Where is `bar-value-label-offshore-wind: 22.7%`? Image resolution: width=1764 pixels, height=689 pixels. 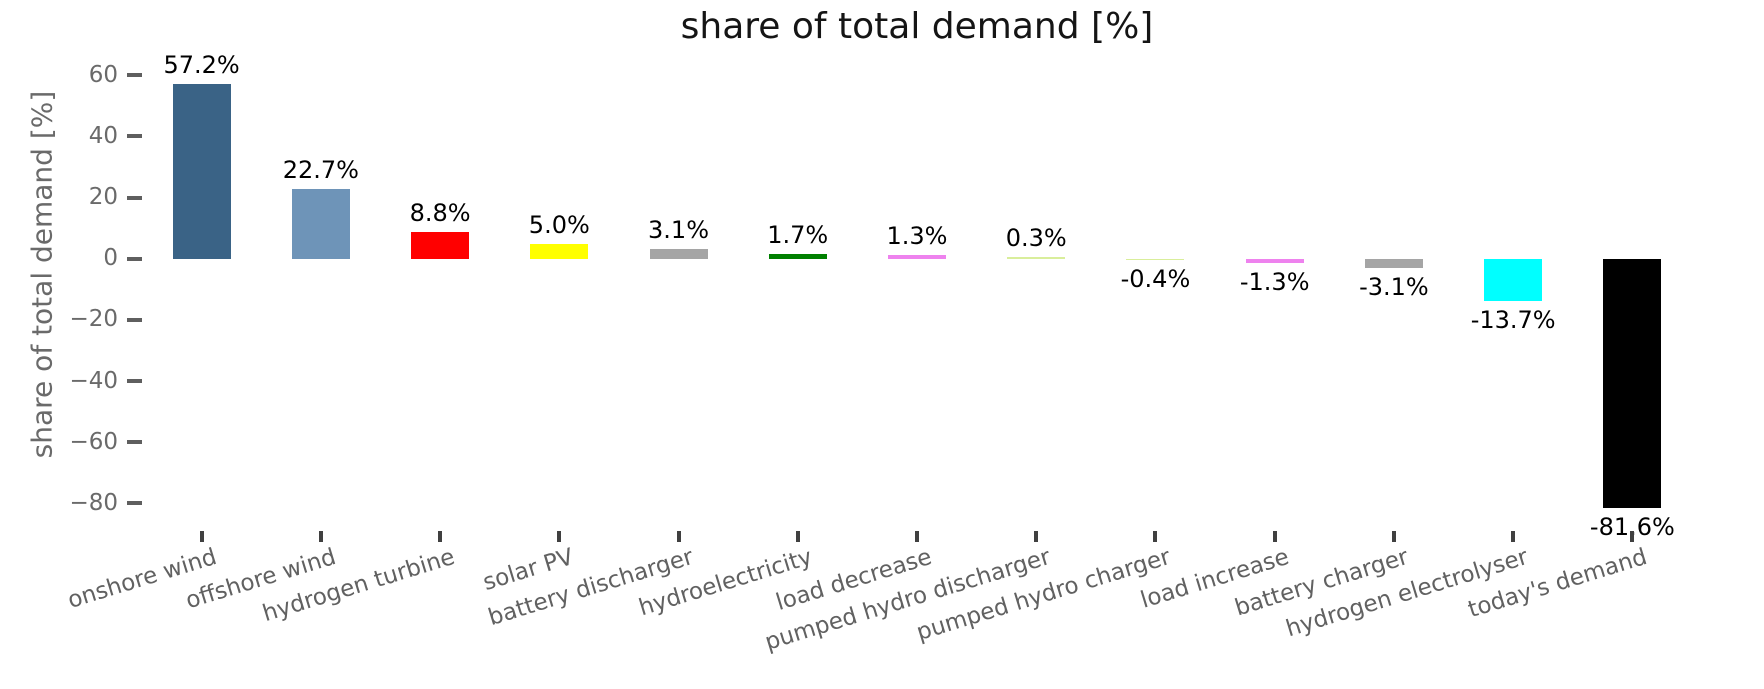 bar-value-label-offshore-wind: 22.7% is located at coordinates (320, 170).